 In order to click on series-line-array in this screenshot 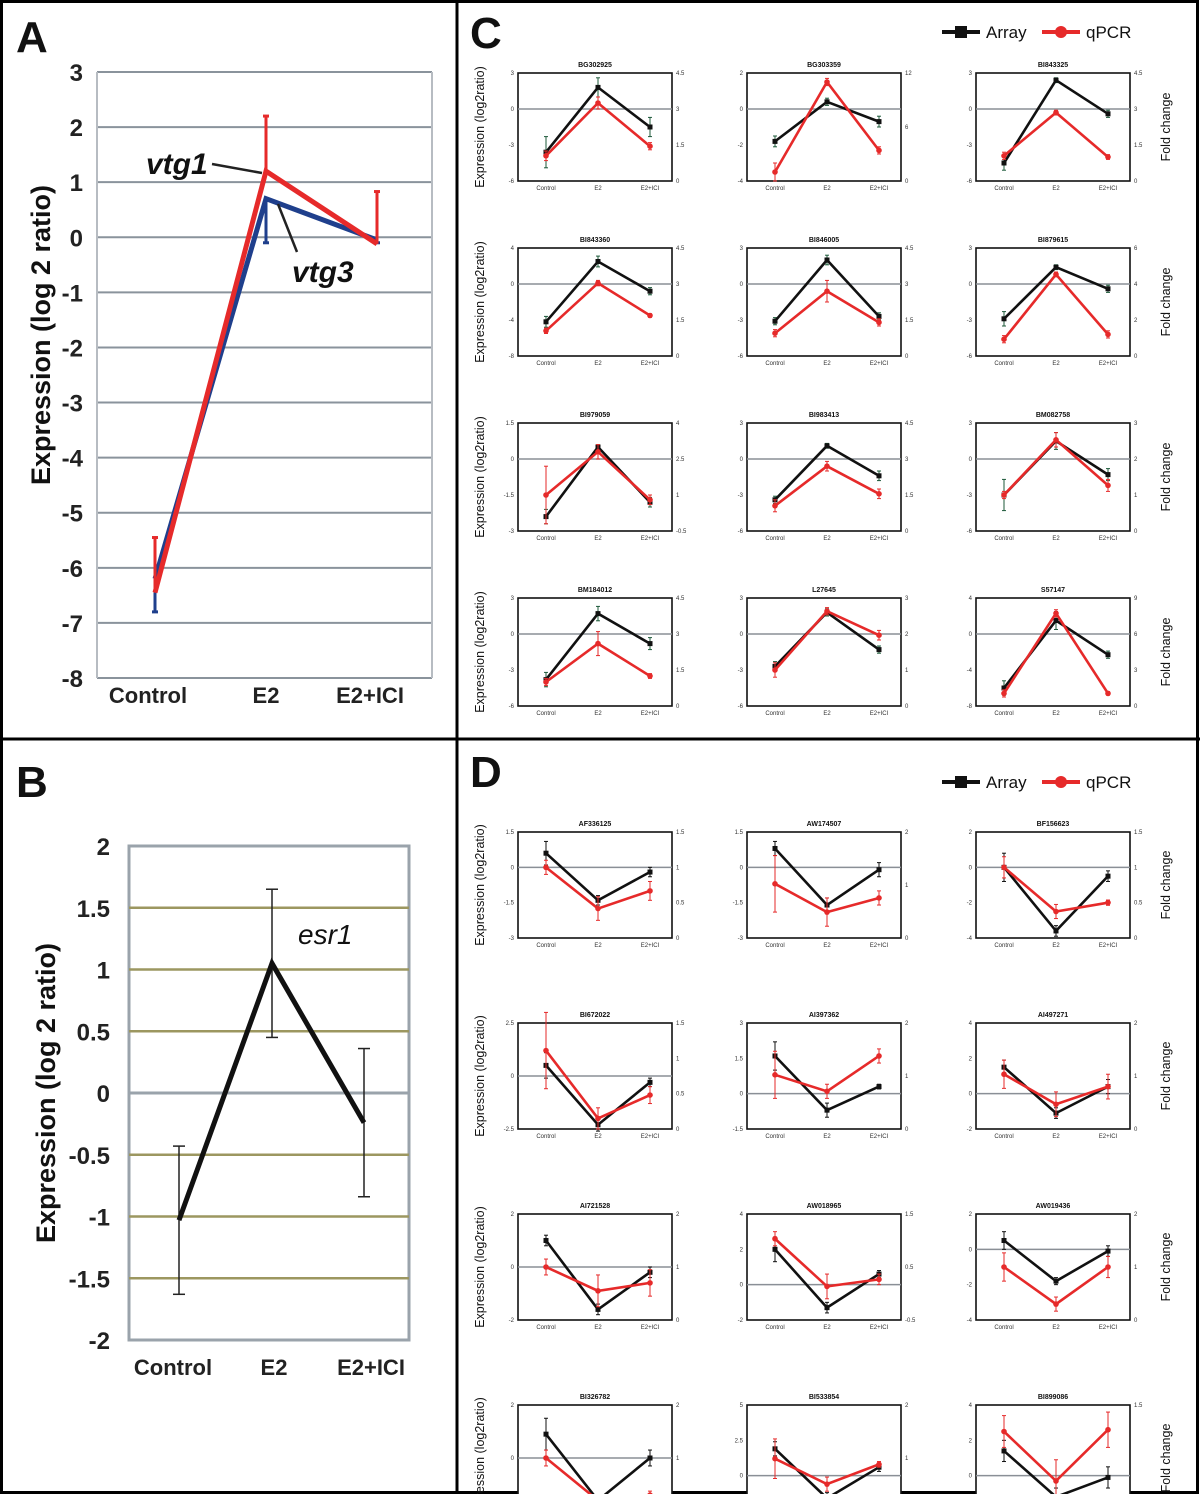, I will do `click(1056, 1471)`.